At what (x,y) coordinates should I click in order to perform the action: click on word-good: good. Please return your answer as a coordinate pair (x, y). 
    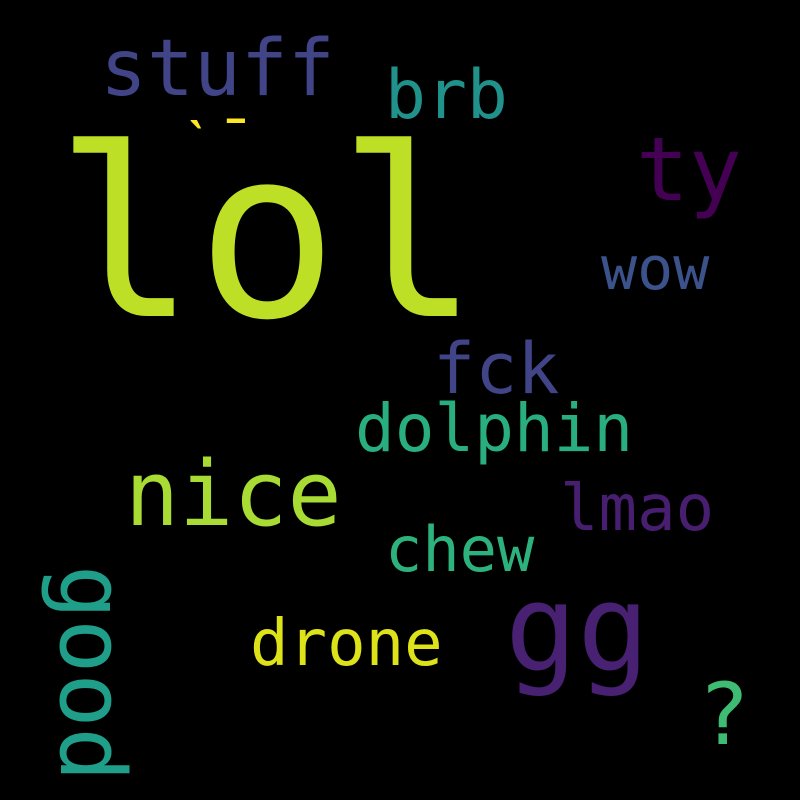
    Looking at the image, I should click on (91, 673).